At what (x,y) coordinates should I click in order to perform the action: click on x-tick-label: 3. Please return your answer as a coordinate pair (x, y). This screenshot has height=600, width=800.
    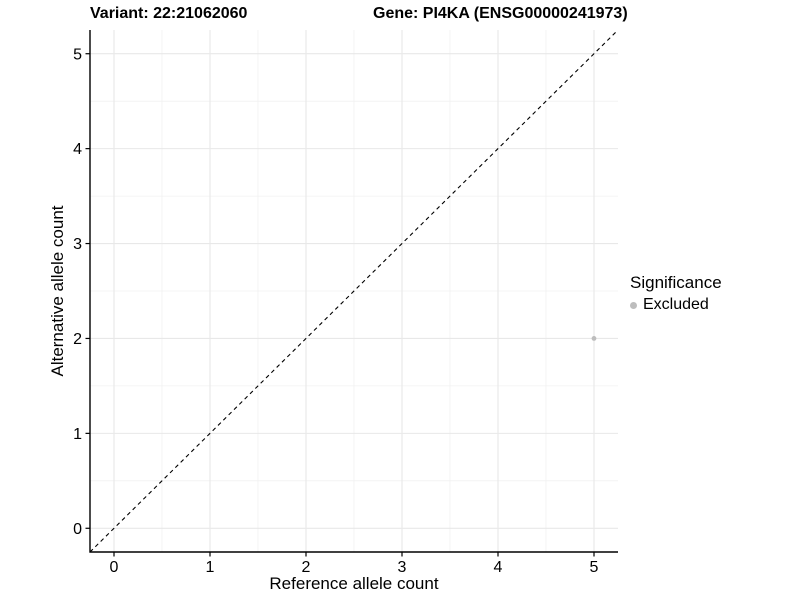
    Looking at the image, I should click on (402, 567).